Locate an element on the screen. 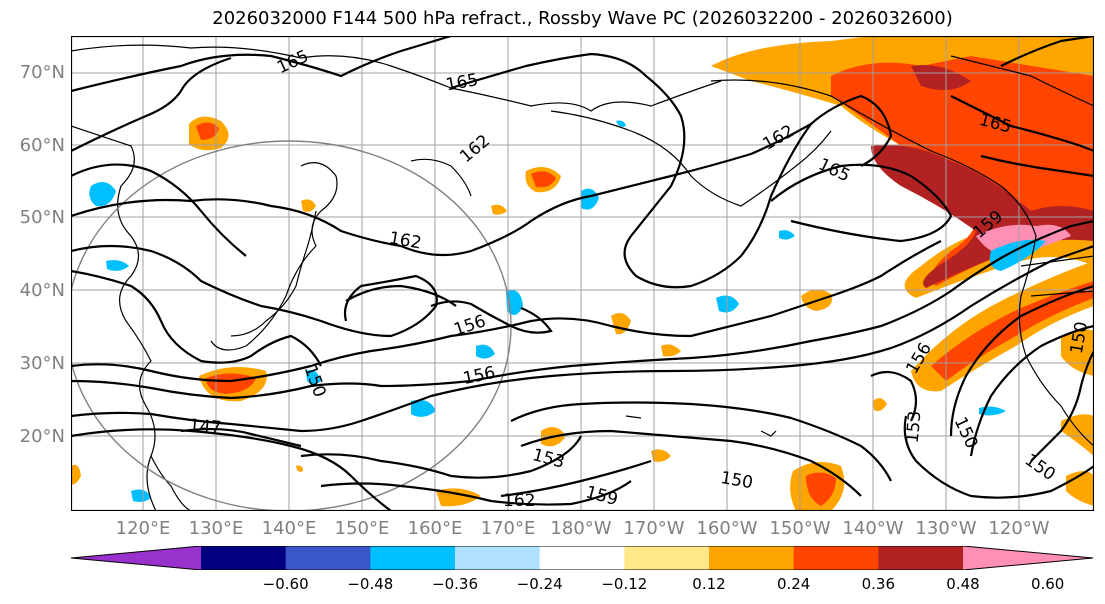 The image size is (1105, 604). colorbar-tick-label: 0.24 is located at coordinates (793, 584).